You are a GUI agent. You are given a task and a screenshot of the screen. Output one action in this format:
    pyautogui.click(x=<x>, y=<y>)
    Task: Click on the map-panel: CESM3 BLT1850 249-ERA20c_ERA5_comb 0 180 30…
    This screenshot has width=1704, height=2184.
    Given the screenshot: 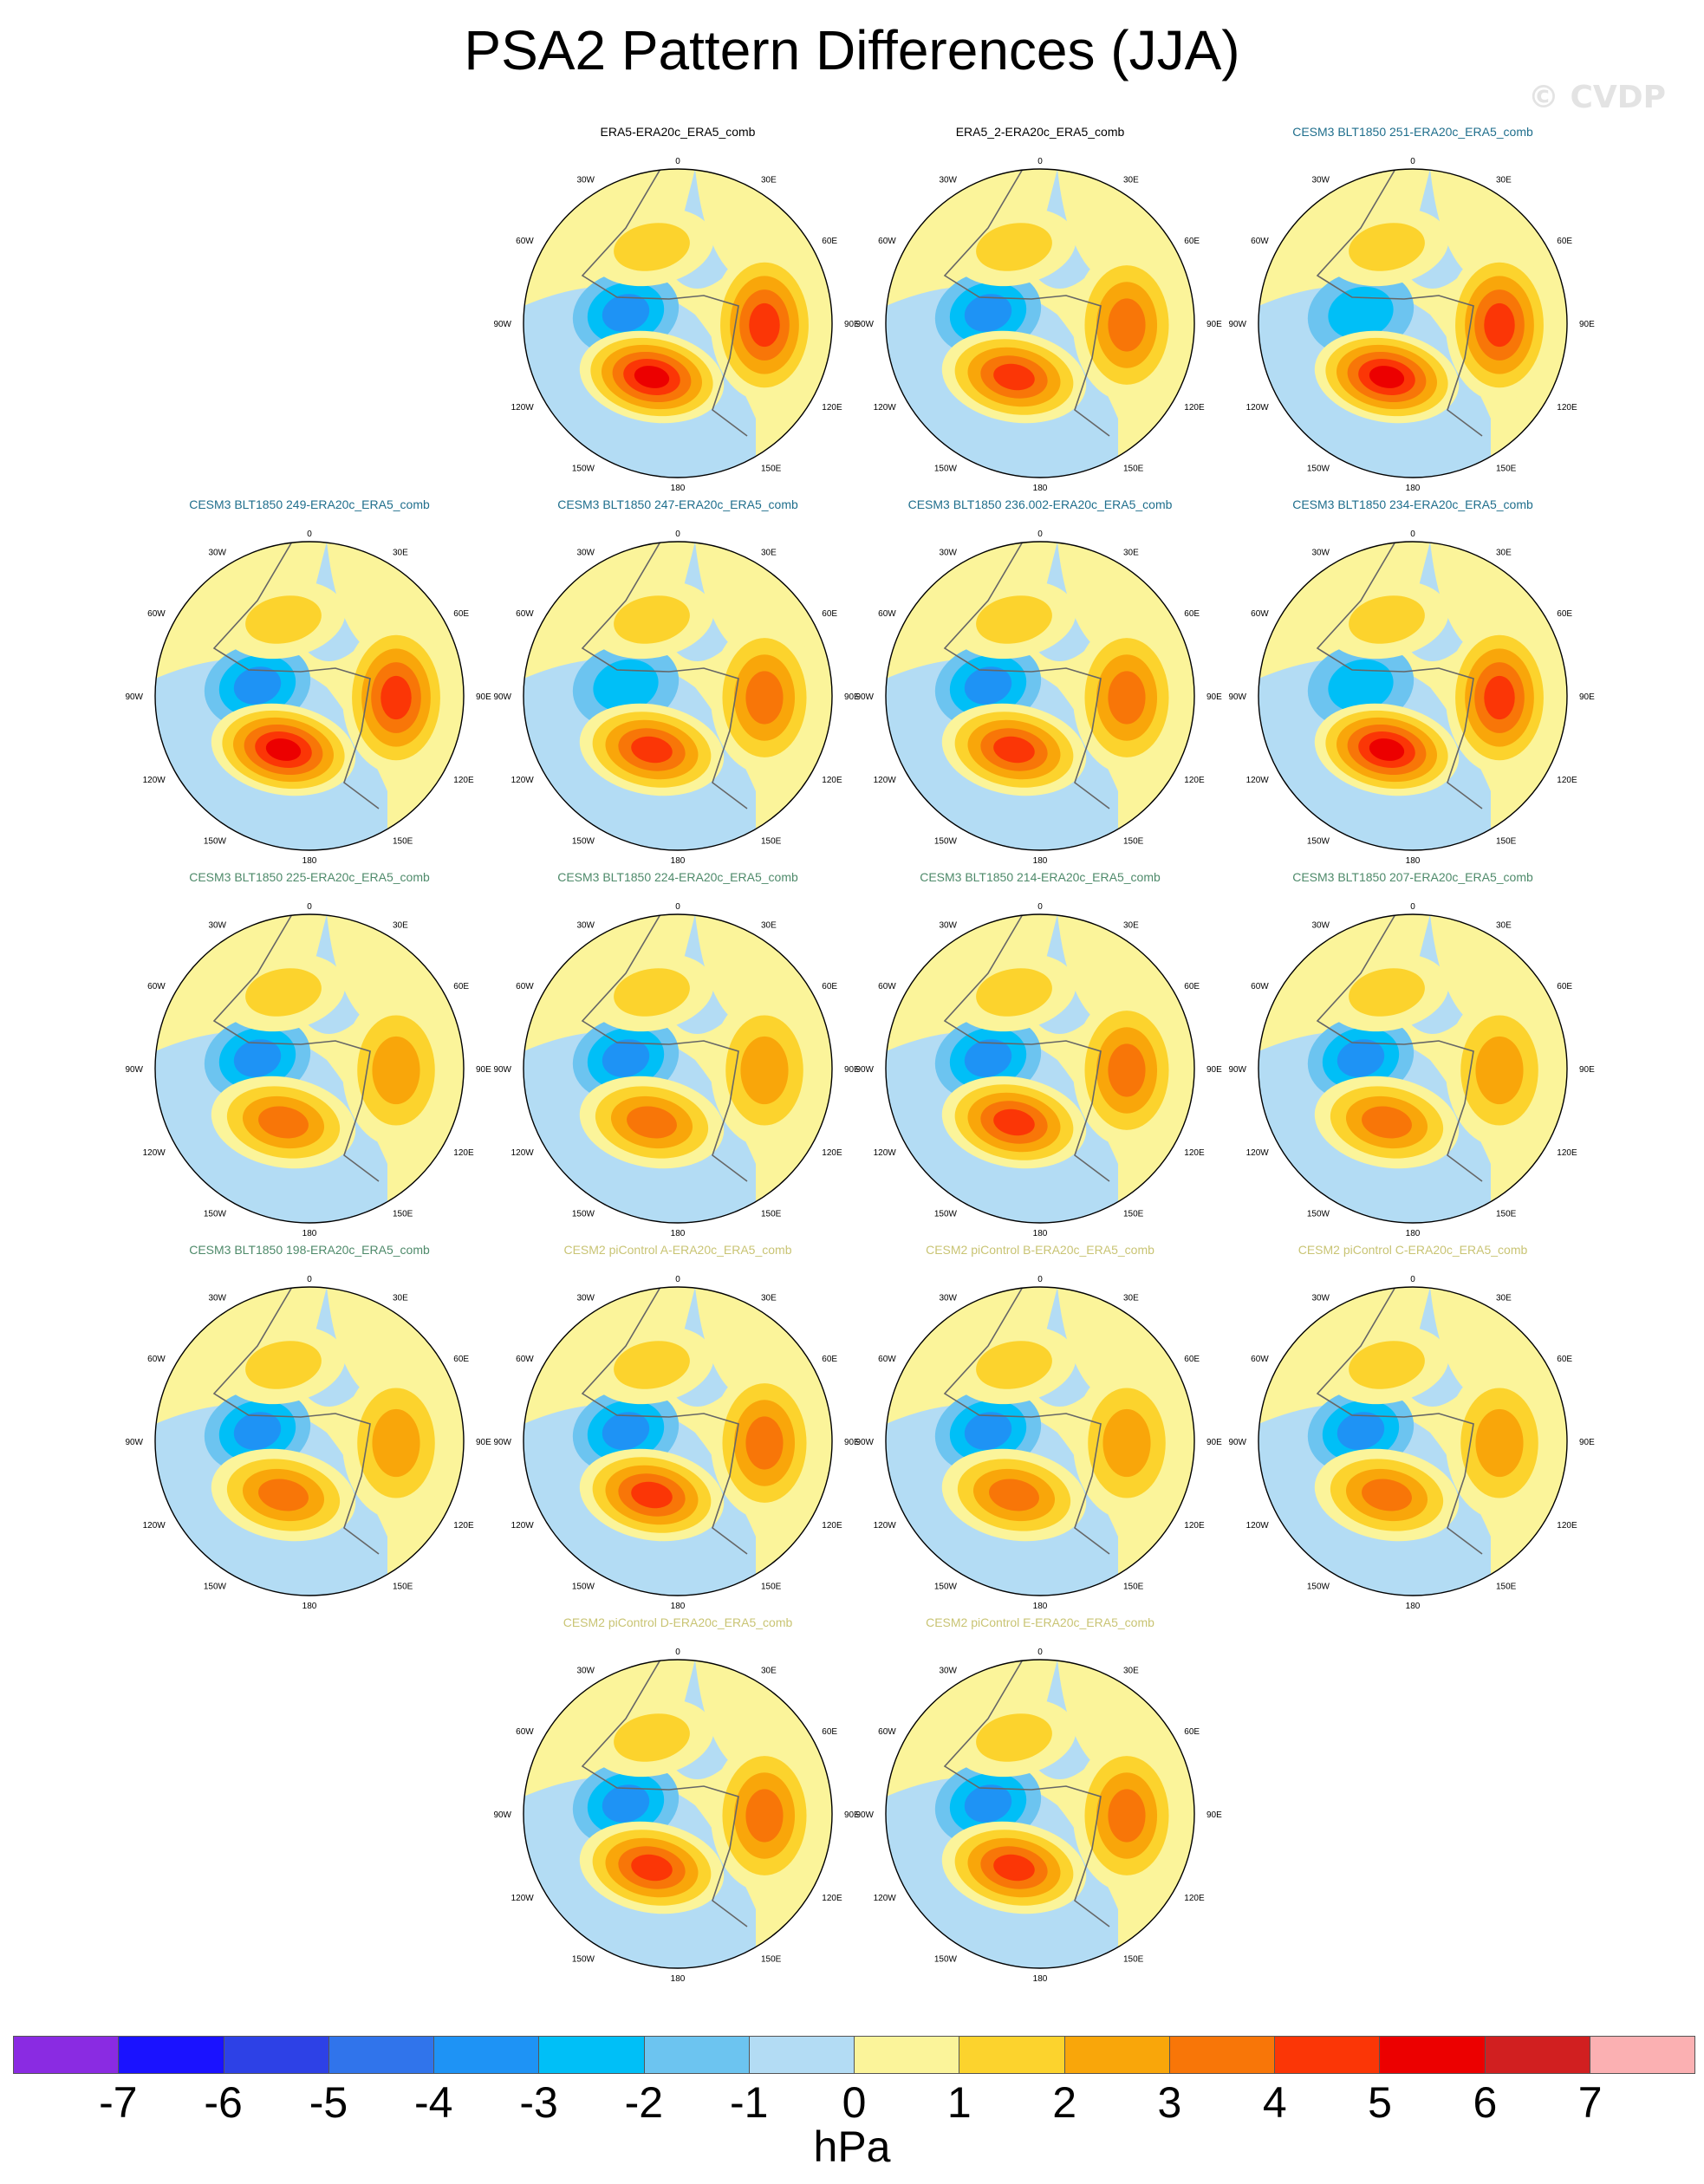 What is the action you would take?
    pyautogui.click(x=308, y=681)
    